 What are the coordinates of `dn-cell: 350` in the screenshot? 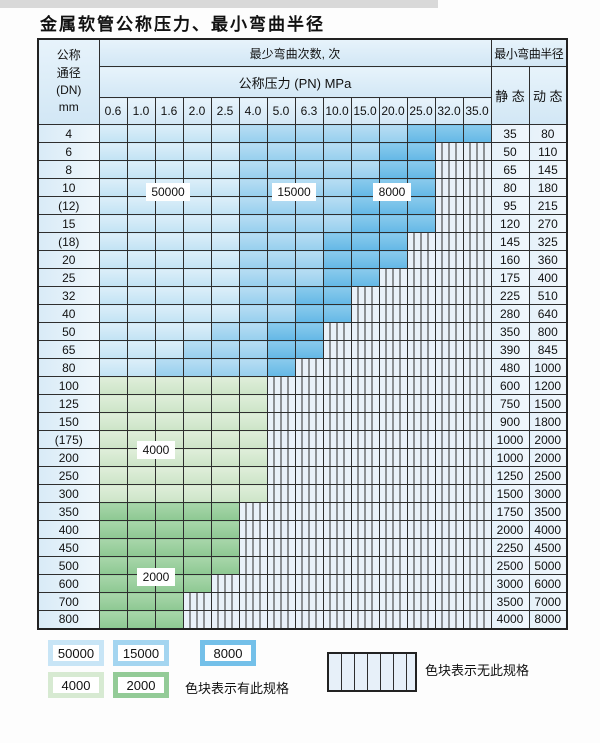 It's located at (68, 511).